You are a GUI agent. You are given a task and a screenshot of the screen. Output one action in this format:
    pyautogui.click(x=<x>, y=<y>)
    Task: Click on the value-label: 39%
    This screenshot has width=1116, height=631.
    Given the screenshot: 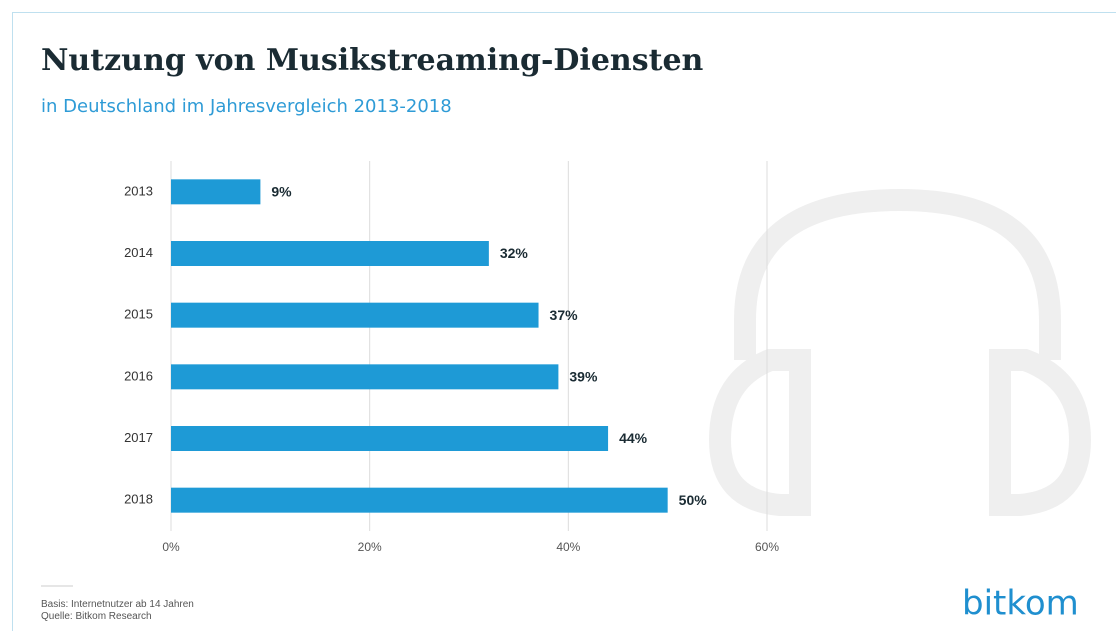 What is the action you would take?
    pyautogui.click(x=583, y=377)
    